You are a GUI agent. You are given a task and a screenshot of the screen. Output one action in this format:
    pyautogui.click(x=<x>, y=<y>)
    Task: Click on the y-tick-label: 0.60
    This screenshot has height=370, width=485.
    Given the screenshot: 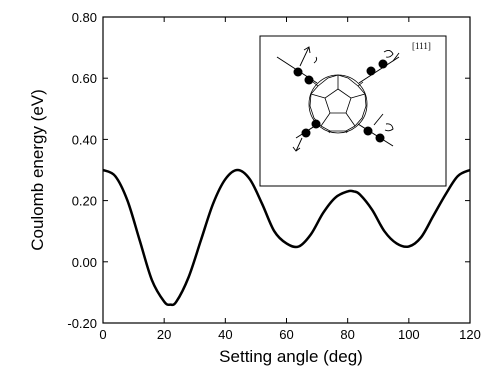 What is the action you would take?
    pyautogui.click(x=84, y=78)
    